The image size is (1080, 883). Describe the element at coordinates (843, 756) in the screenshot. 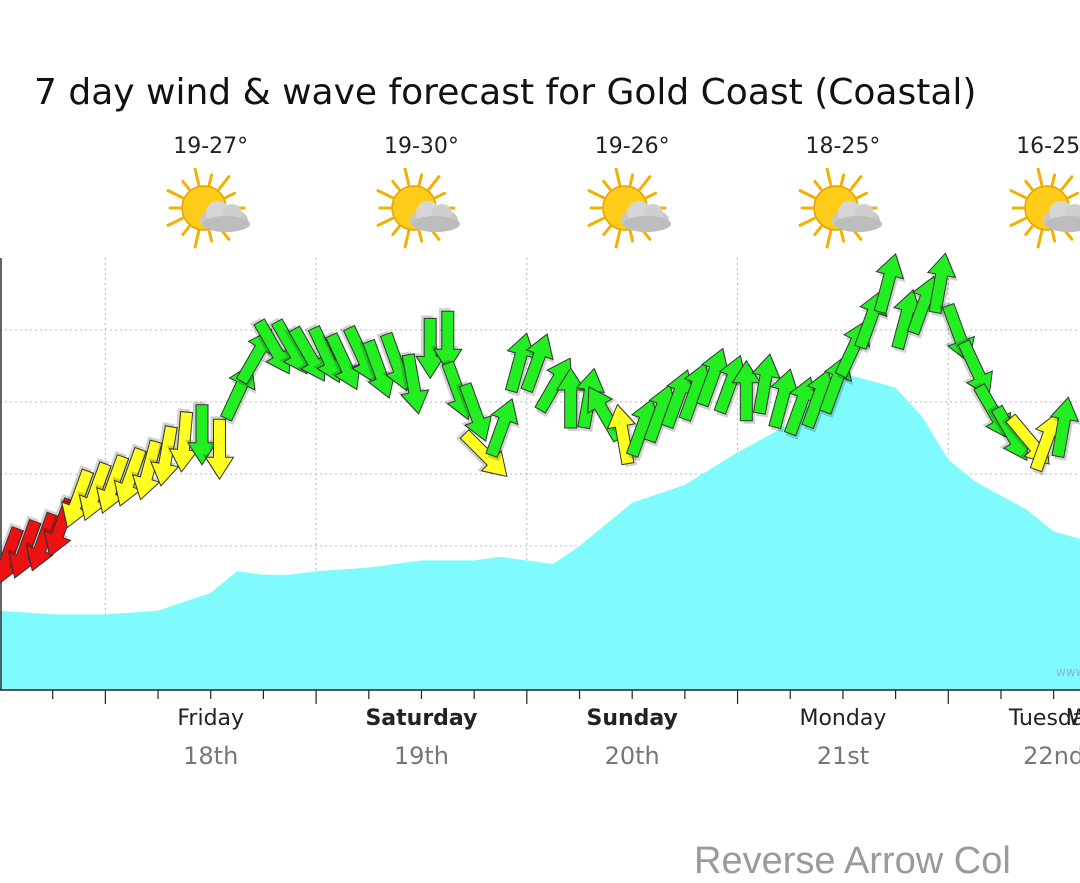

I see `day-date-label: 21st` at that location.